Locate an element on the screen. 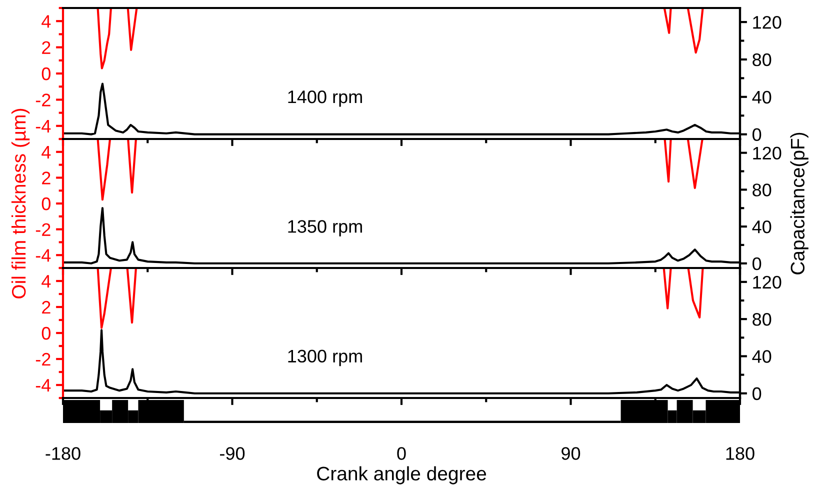 The height and width of the screenshot is (485, 815). x-tick-label: -90 is located at coordinates (232, 453).